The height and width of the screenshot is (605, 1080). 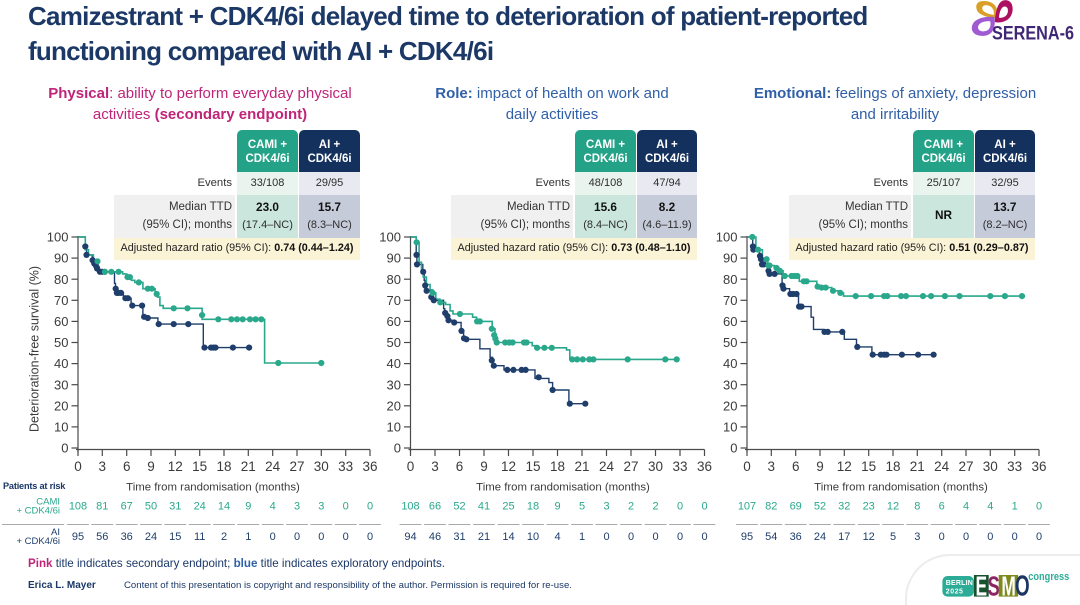 I want to click on svg-text: 41, so click(x=484, y=507).